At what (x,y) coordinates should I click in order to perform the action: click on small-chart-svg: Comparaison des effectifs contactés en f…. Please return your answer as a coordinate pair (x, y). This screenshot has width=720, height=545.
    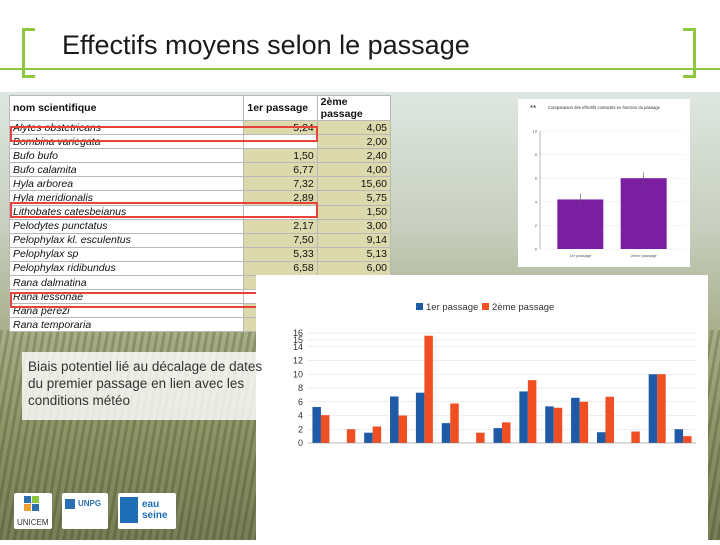
    Looking at the image, I should click on (607, 181).